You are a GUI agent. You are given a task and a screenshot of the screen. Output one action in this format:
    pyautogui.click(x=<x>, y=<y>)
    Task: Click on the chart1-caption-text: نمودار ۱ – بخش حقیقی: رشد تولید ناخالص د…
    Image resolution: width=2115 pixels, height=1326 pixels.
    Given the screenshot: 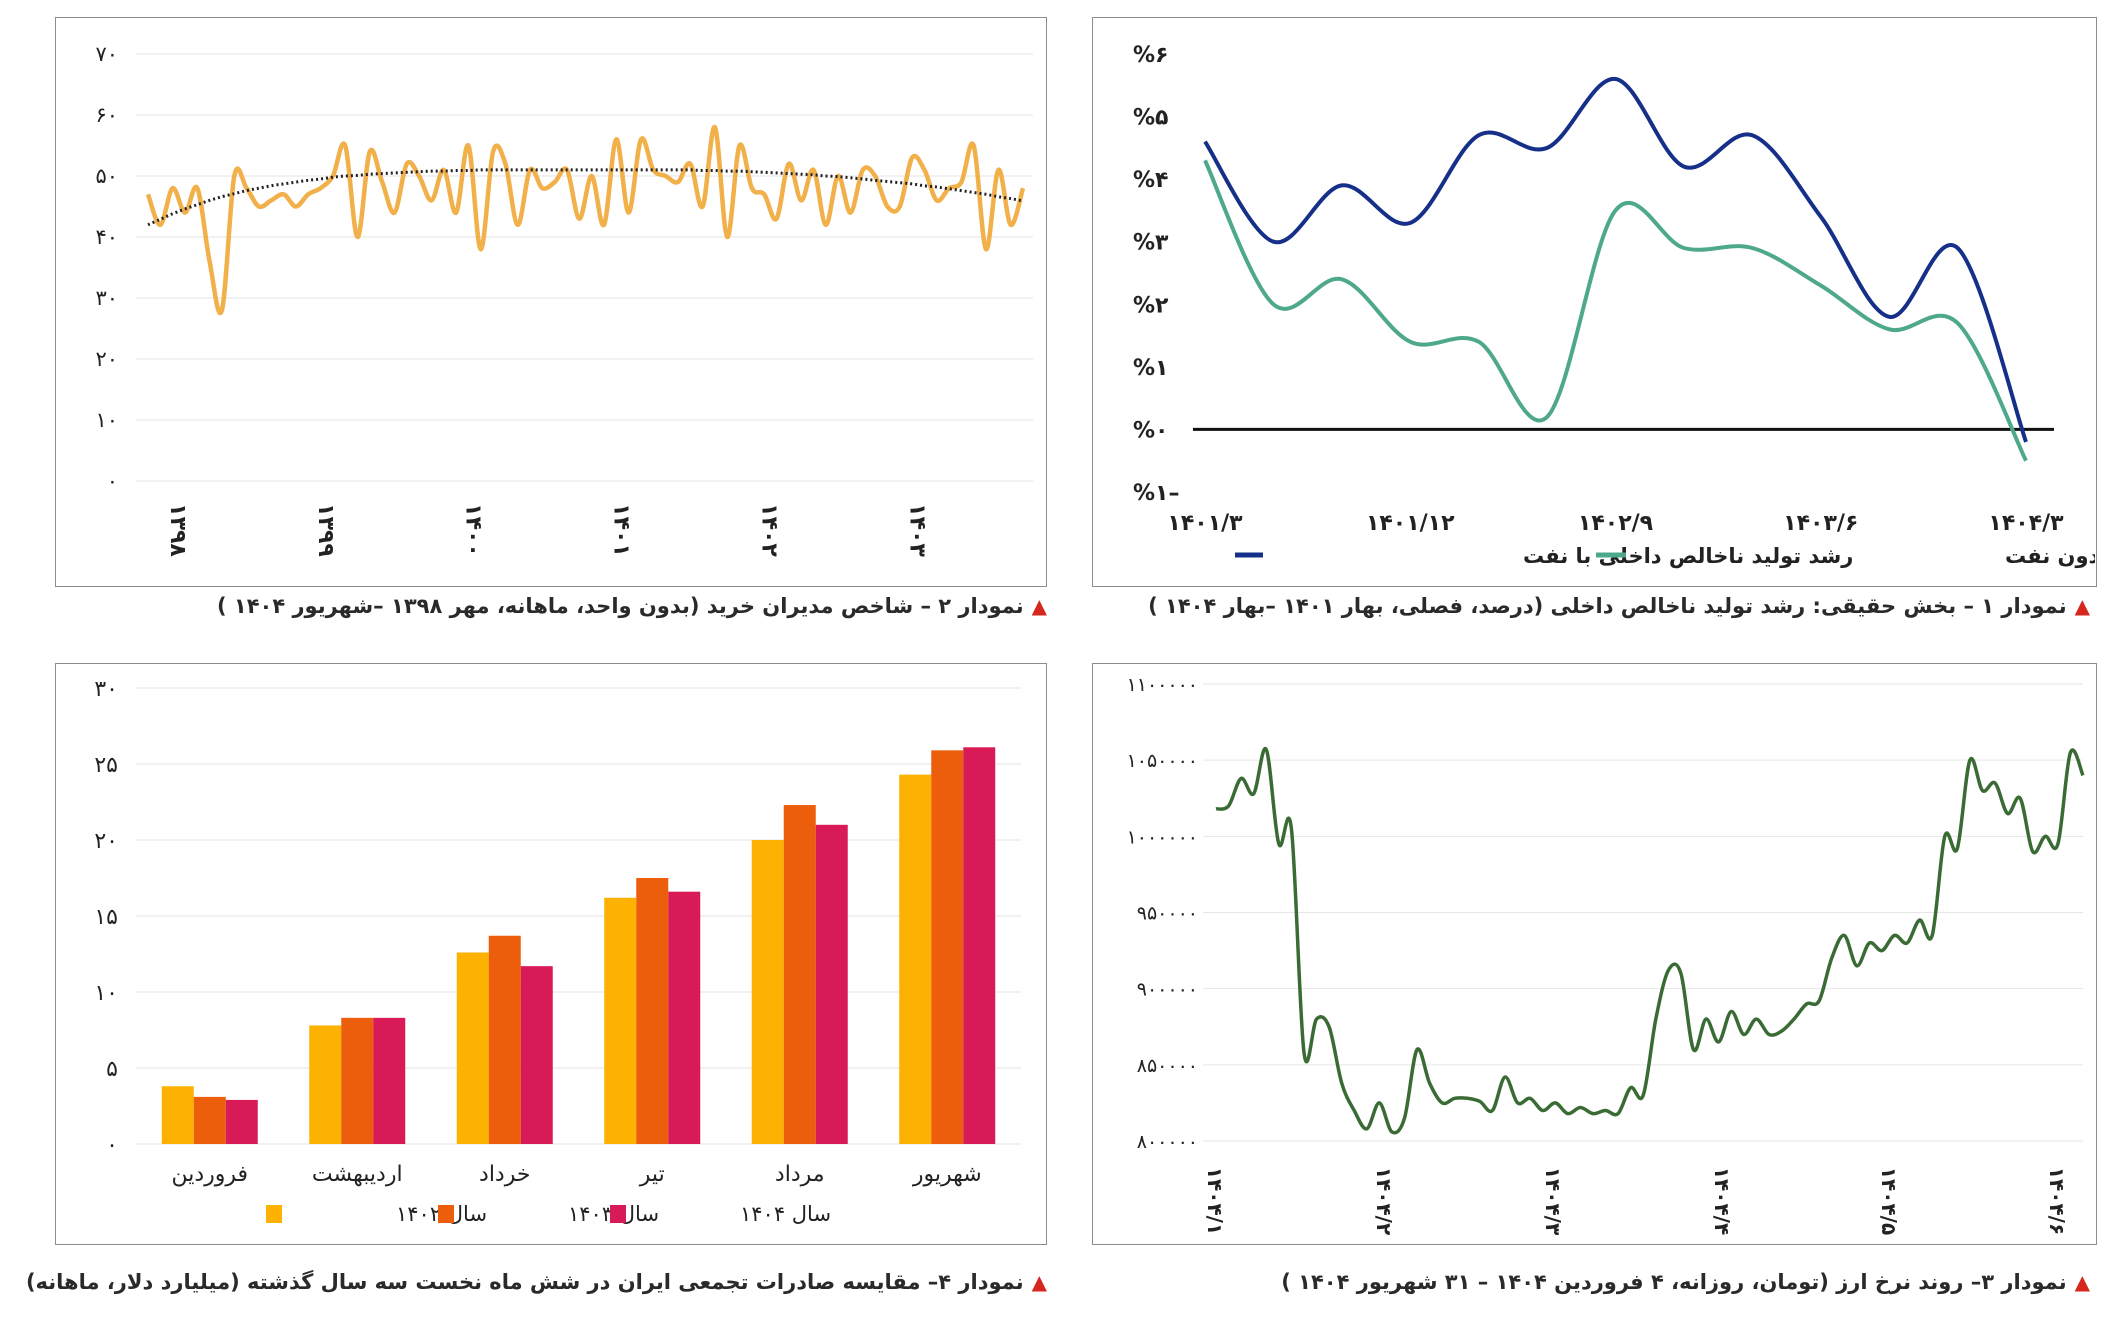 What is the action you would take?
    pyautogui.click(x=1607, y=606)
    